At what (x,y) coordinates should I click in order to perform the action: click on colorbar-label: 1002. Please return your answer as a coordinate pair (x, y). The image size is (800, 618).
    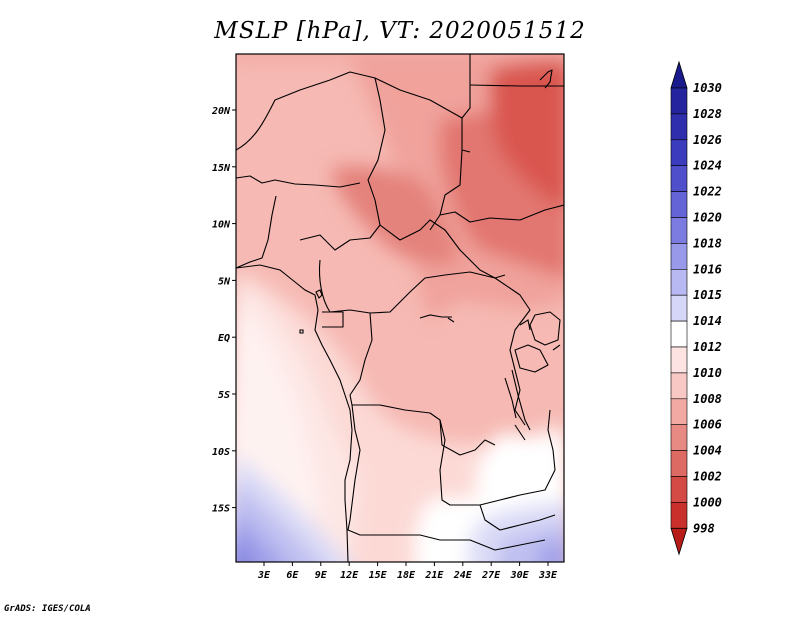
    Looking at the image, I should click on (707, 477).